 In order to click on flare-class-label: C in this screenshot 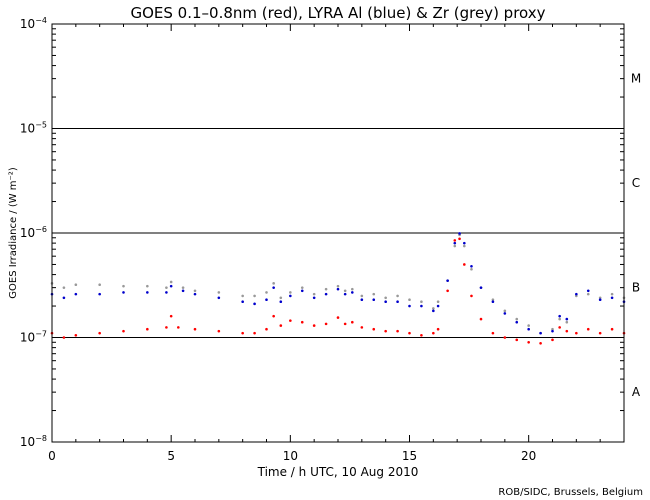, I will do `click(636, 183)`.